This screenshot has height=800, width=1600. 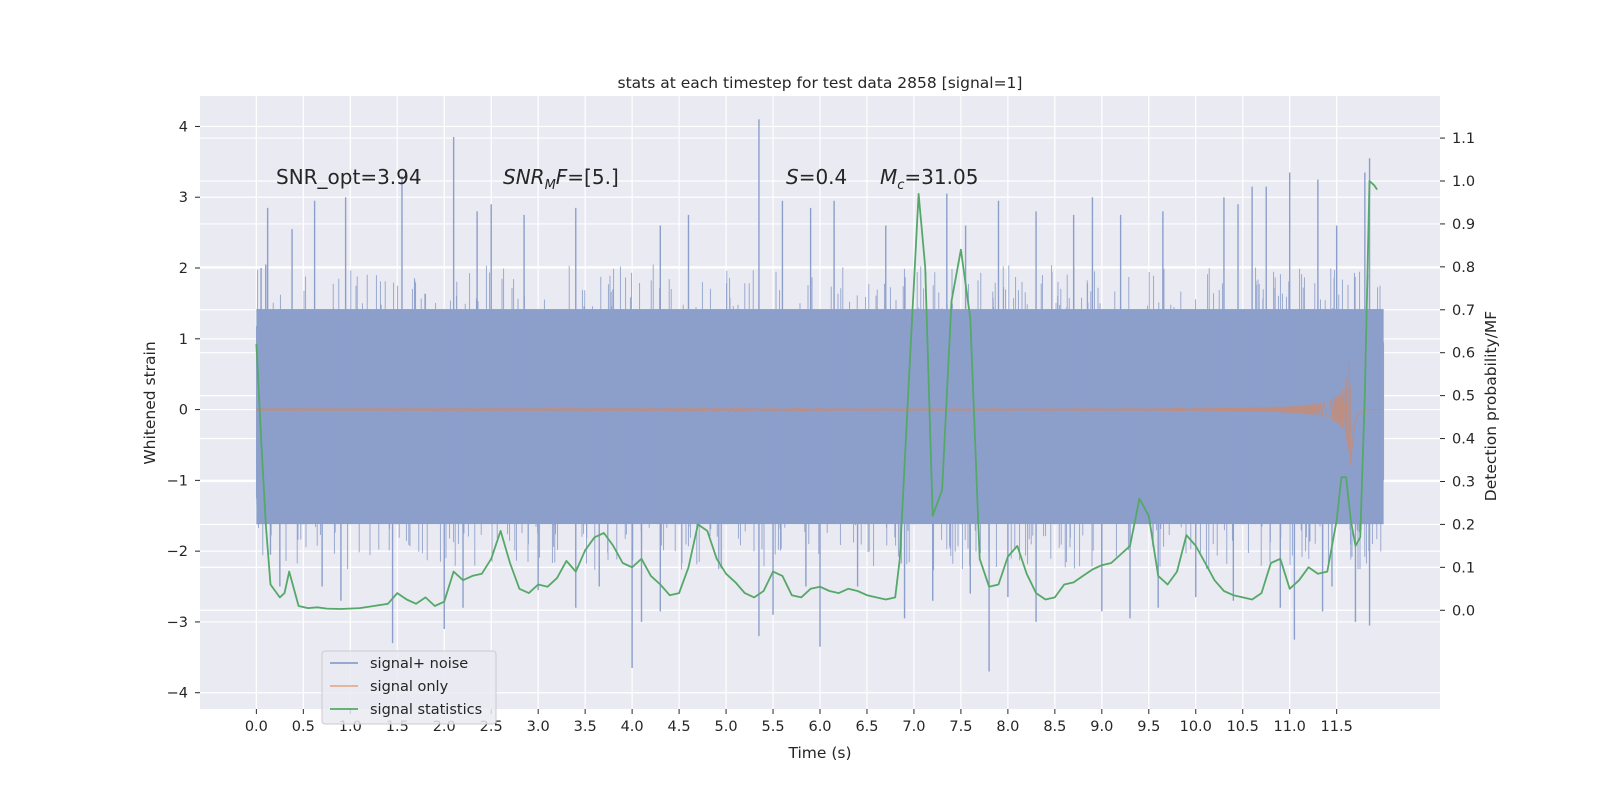 I want to click on x-tick-label: 11.0, so click(x=1290, y=727).